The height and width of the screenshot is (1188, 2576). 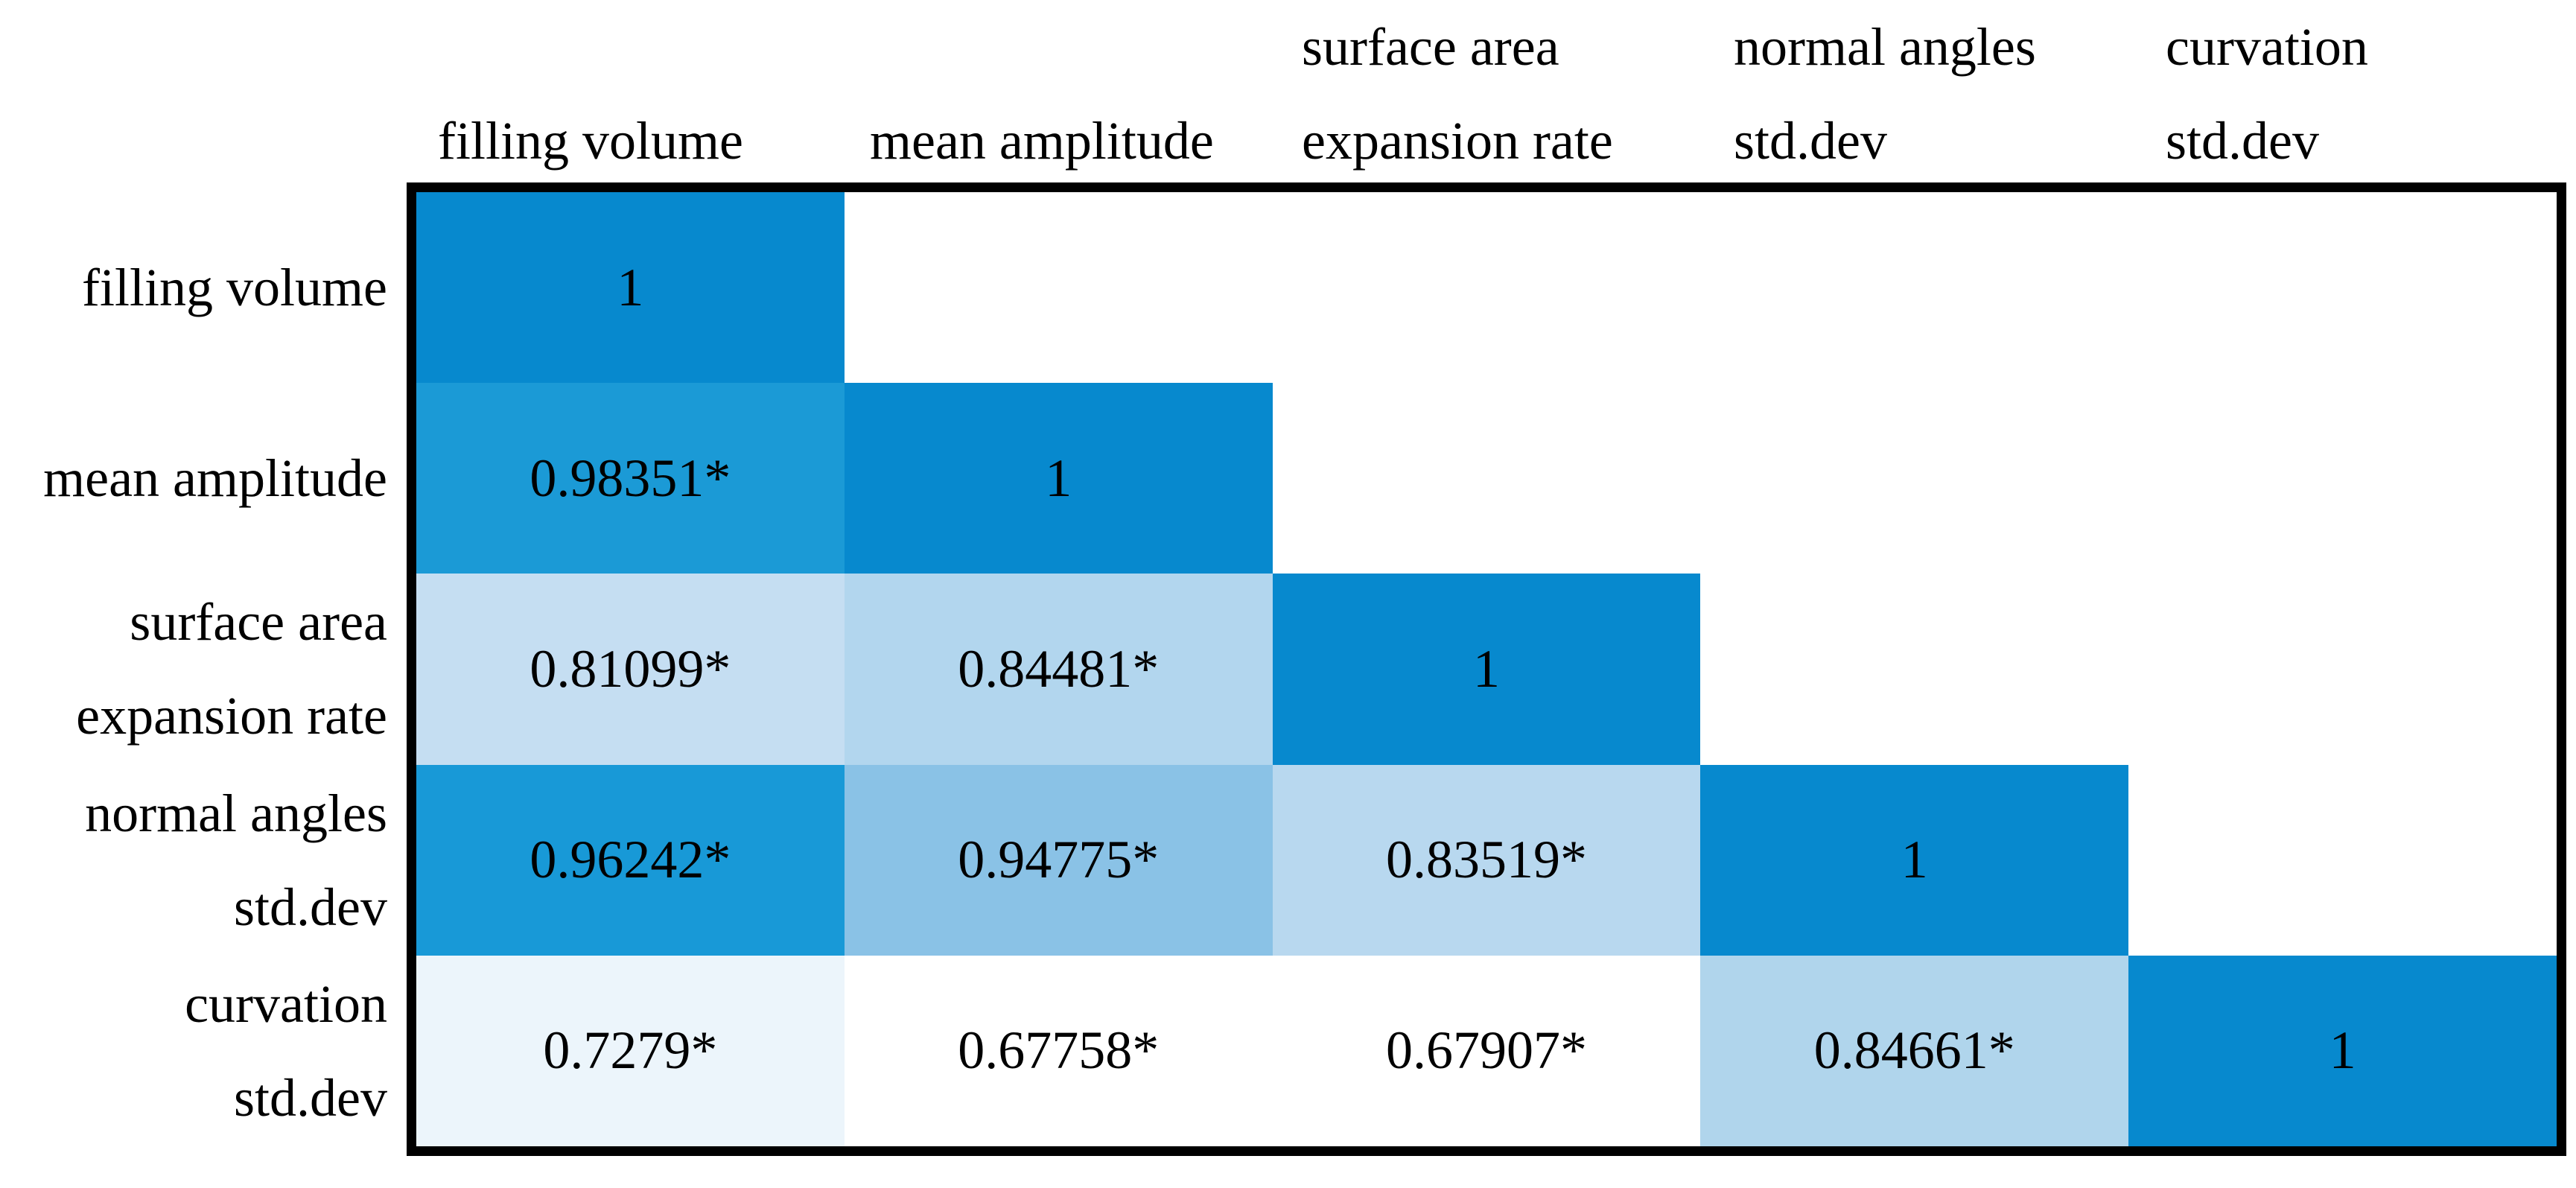 I want to click on matrix-cell-r4c5, so click(x=2342, y=860).